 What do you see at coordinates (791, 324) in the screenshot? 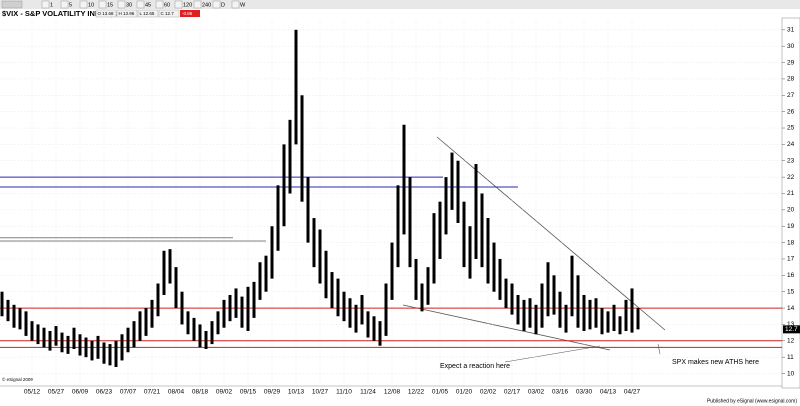
I see `y-tick-label: 13` at bounding box center [791, 324].